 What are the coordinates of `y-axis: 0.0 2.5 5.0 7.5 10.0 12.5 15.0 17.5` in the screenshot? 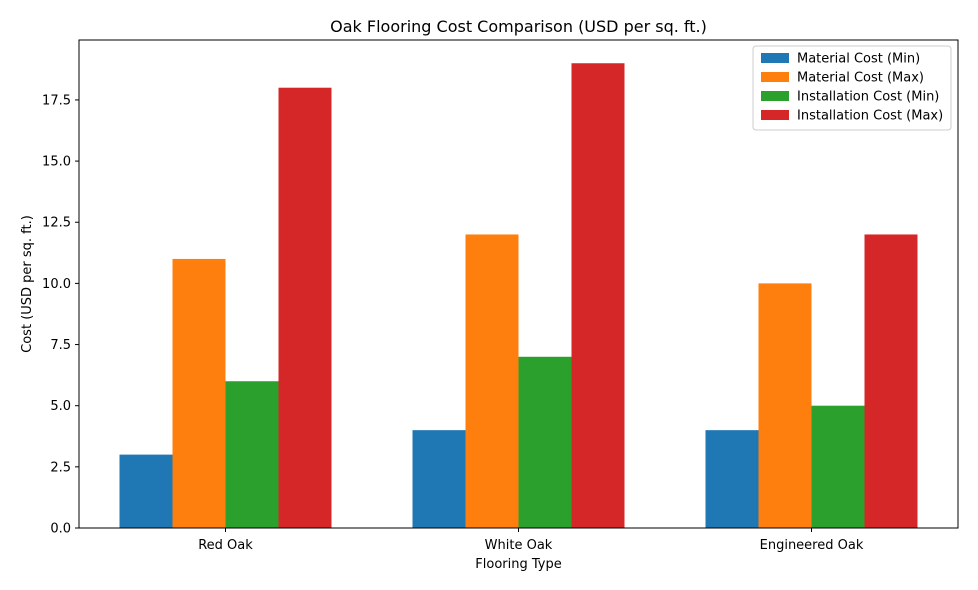 It's located at (60, 315).